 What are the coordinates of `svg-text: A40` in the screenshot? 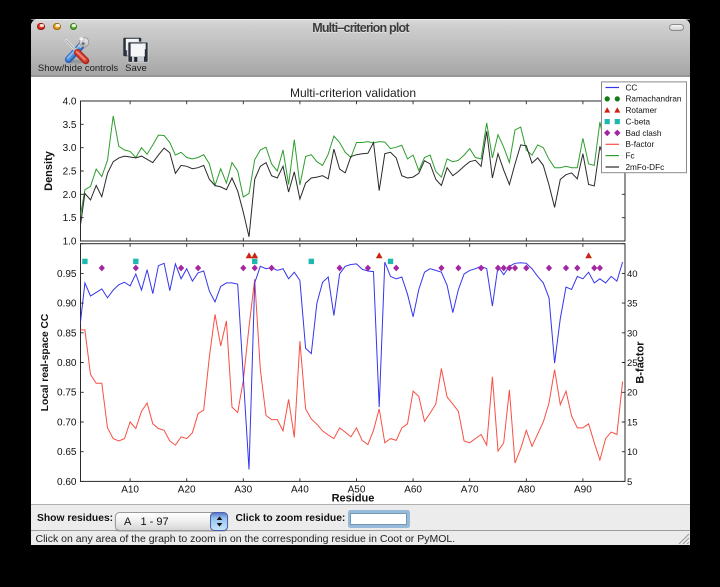 It's located at (300, 490).